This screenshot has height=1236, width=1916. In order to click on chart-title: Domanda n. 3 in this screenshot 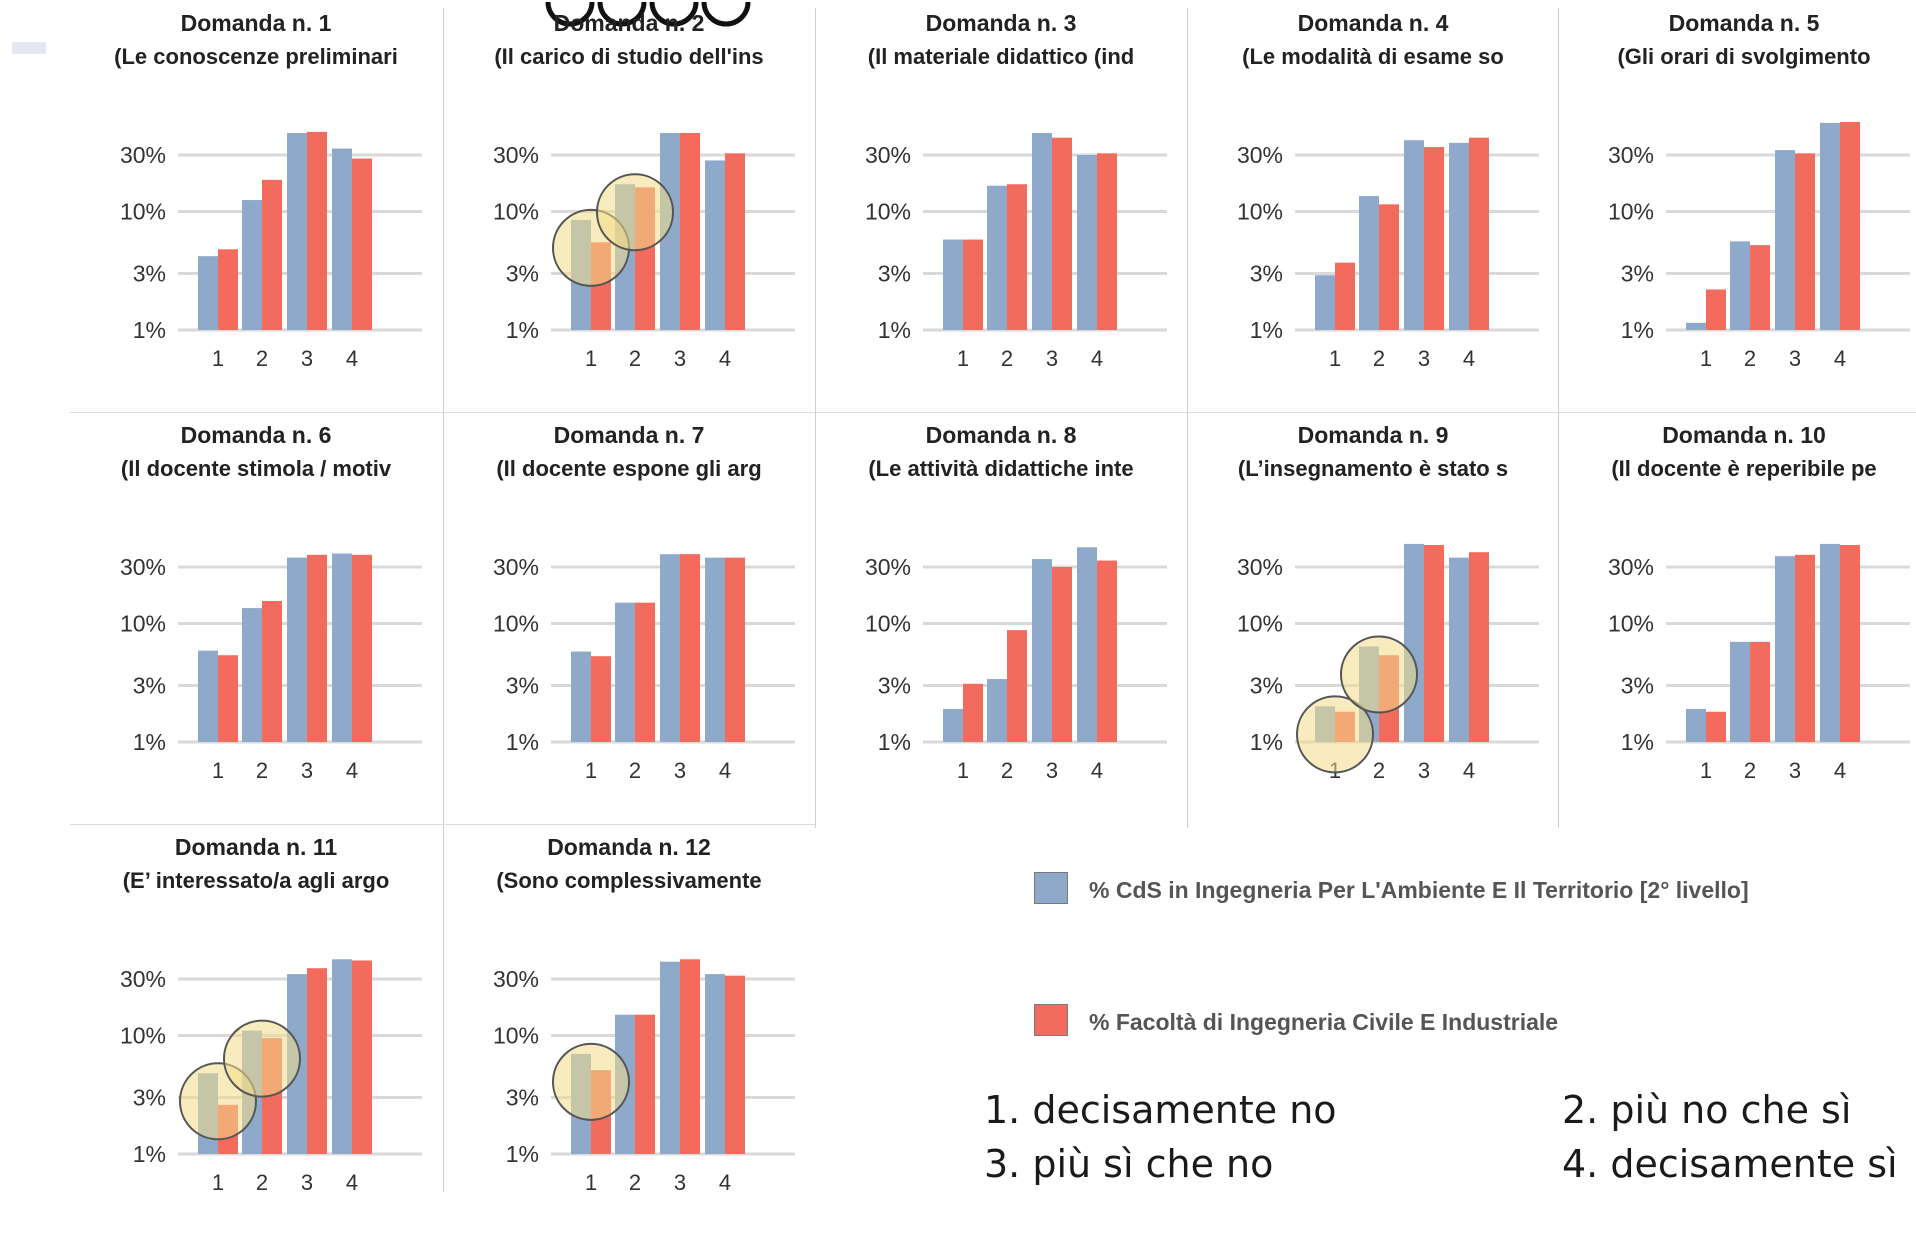, I will do `click(1001, 23)`.